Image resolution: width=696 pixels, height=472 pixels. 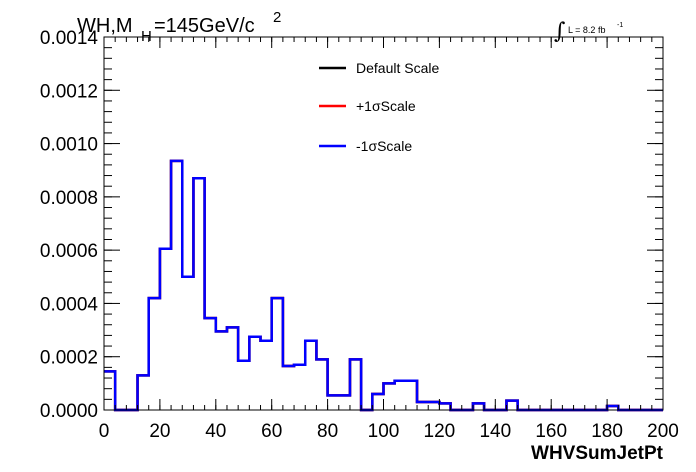 I want to click on luminosity-label: ∫ L = 8.2 fb -1, so click(x=588, y=31).